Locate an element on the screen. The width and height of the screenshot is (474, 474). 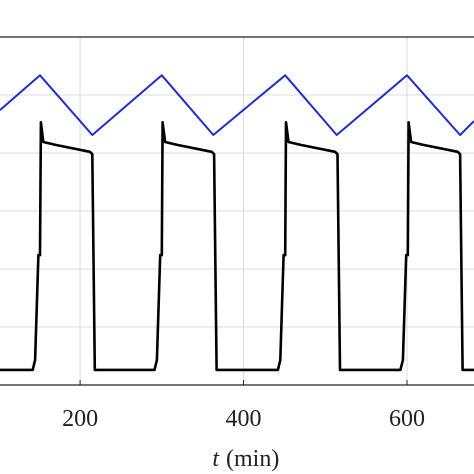
x-tick-label: 600 is located at coordinates (407, 419).